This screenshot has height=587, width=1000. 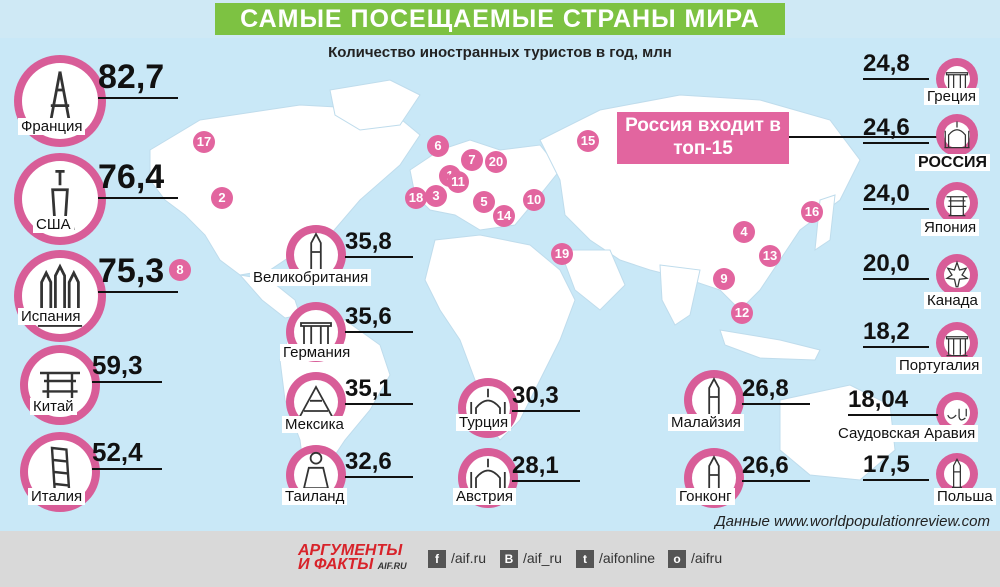 What do you see at coordinates (724, 279) in the screenshot?
I see `map-marker: 9` at bounding box center [724, 279].